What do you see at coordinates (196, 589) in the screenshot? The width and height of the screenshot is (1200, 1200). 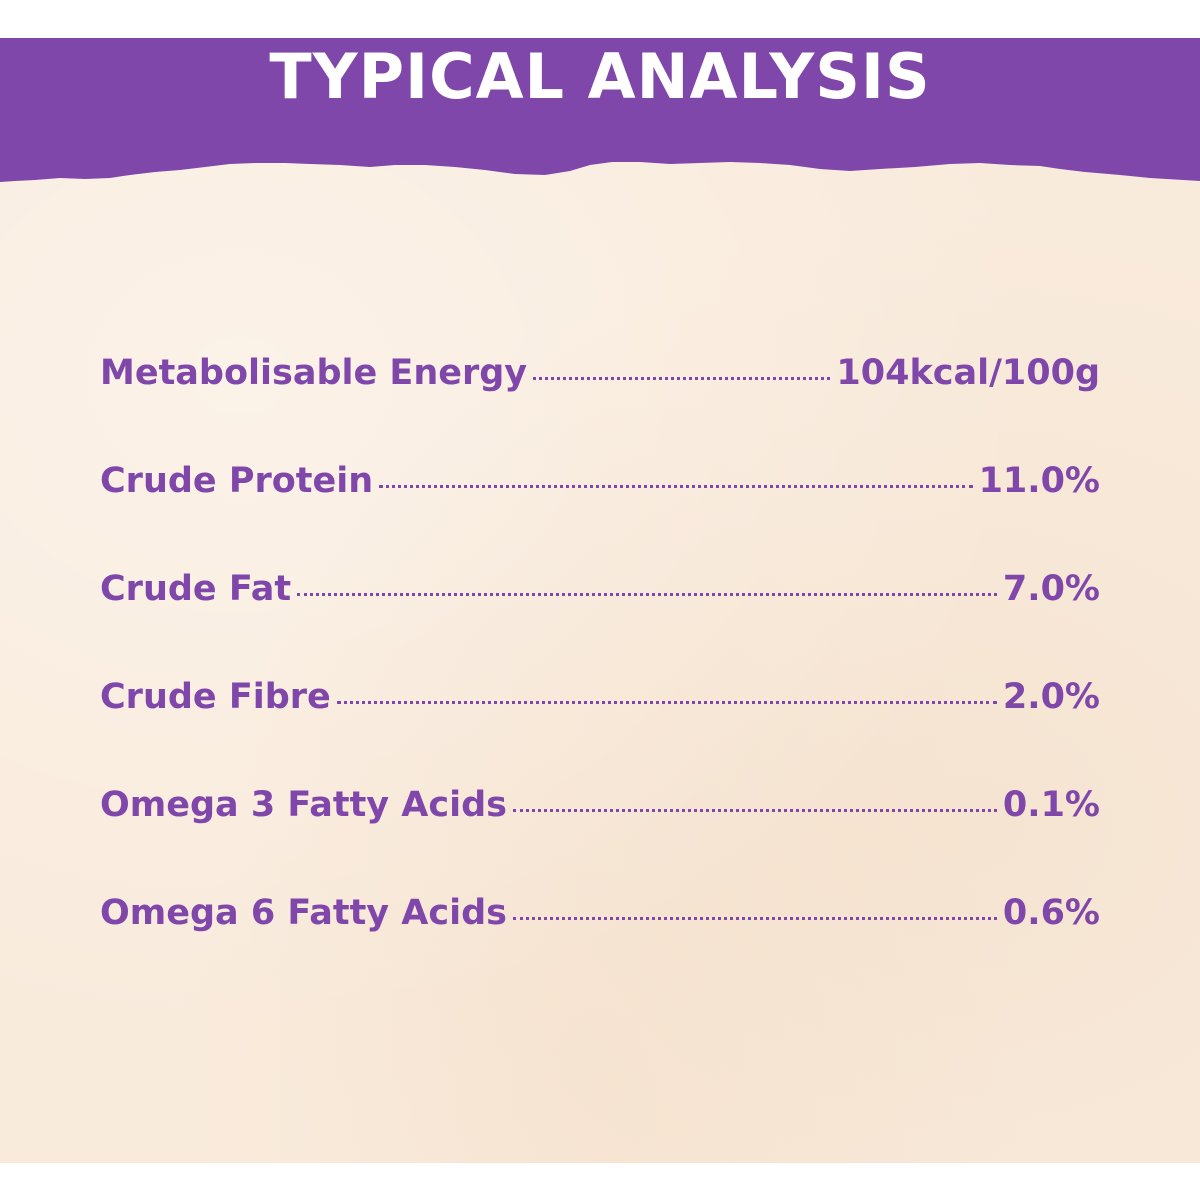 I see `row-label: Crude Fat` at bounding box center [196, 589].